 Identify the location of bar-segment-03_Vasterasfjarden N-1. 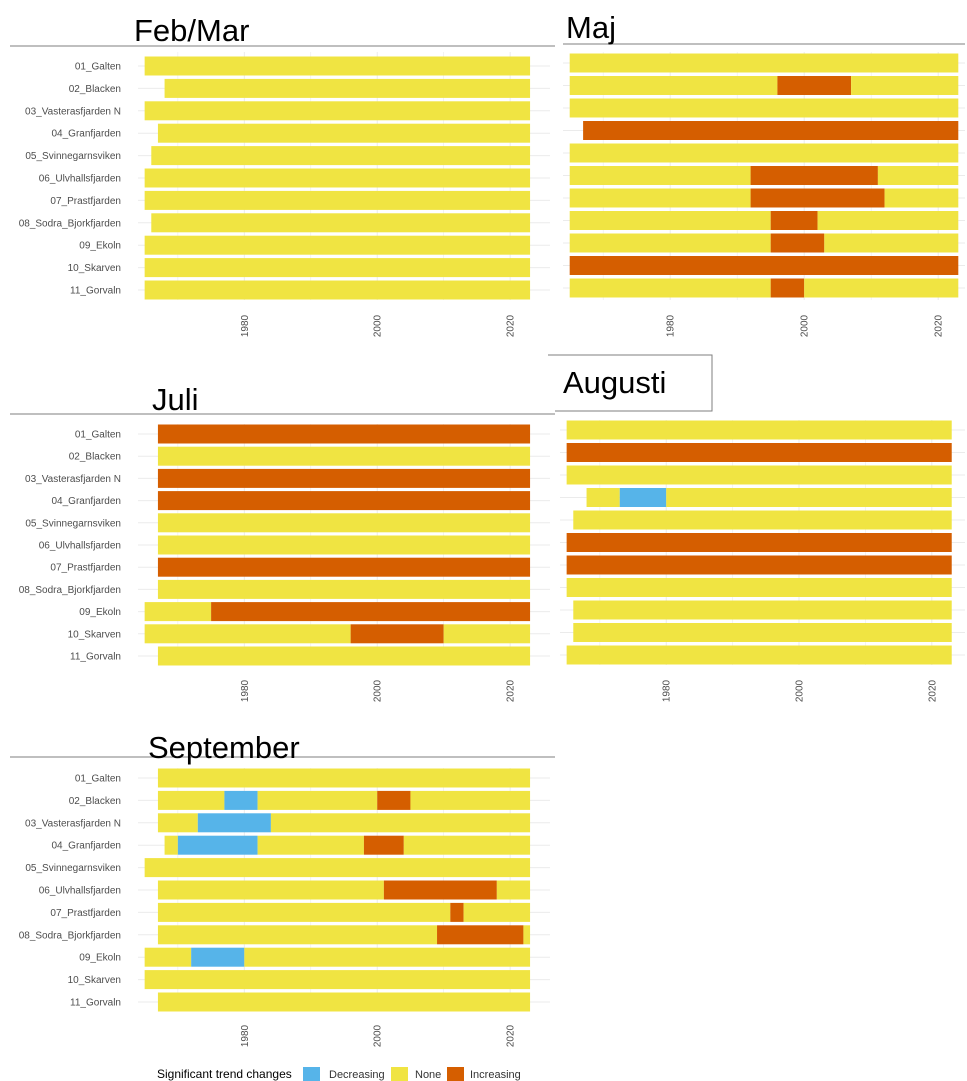
(234, 823).